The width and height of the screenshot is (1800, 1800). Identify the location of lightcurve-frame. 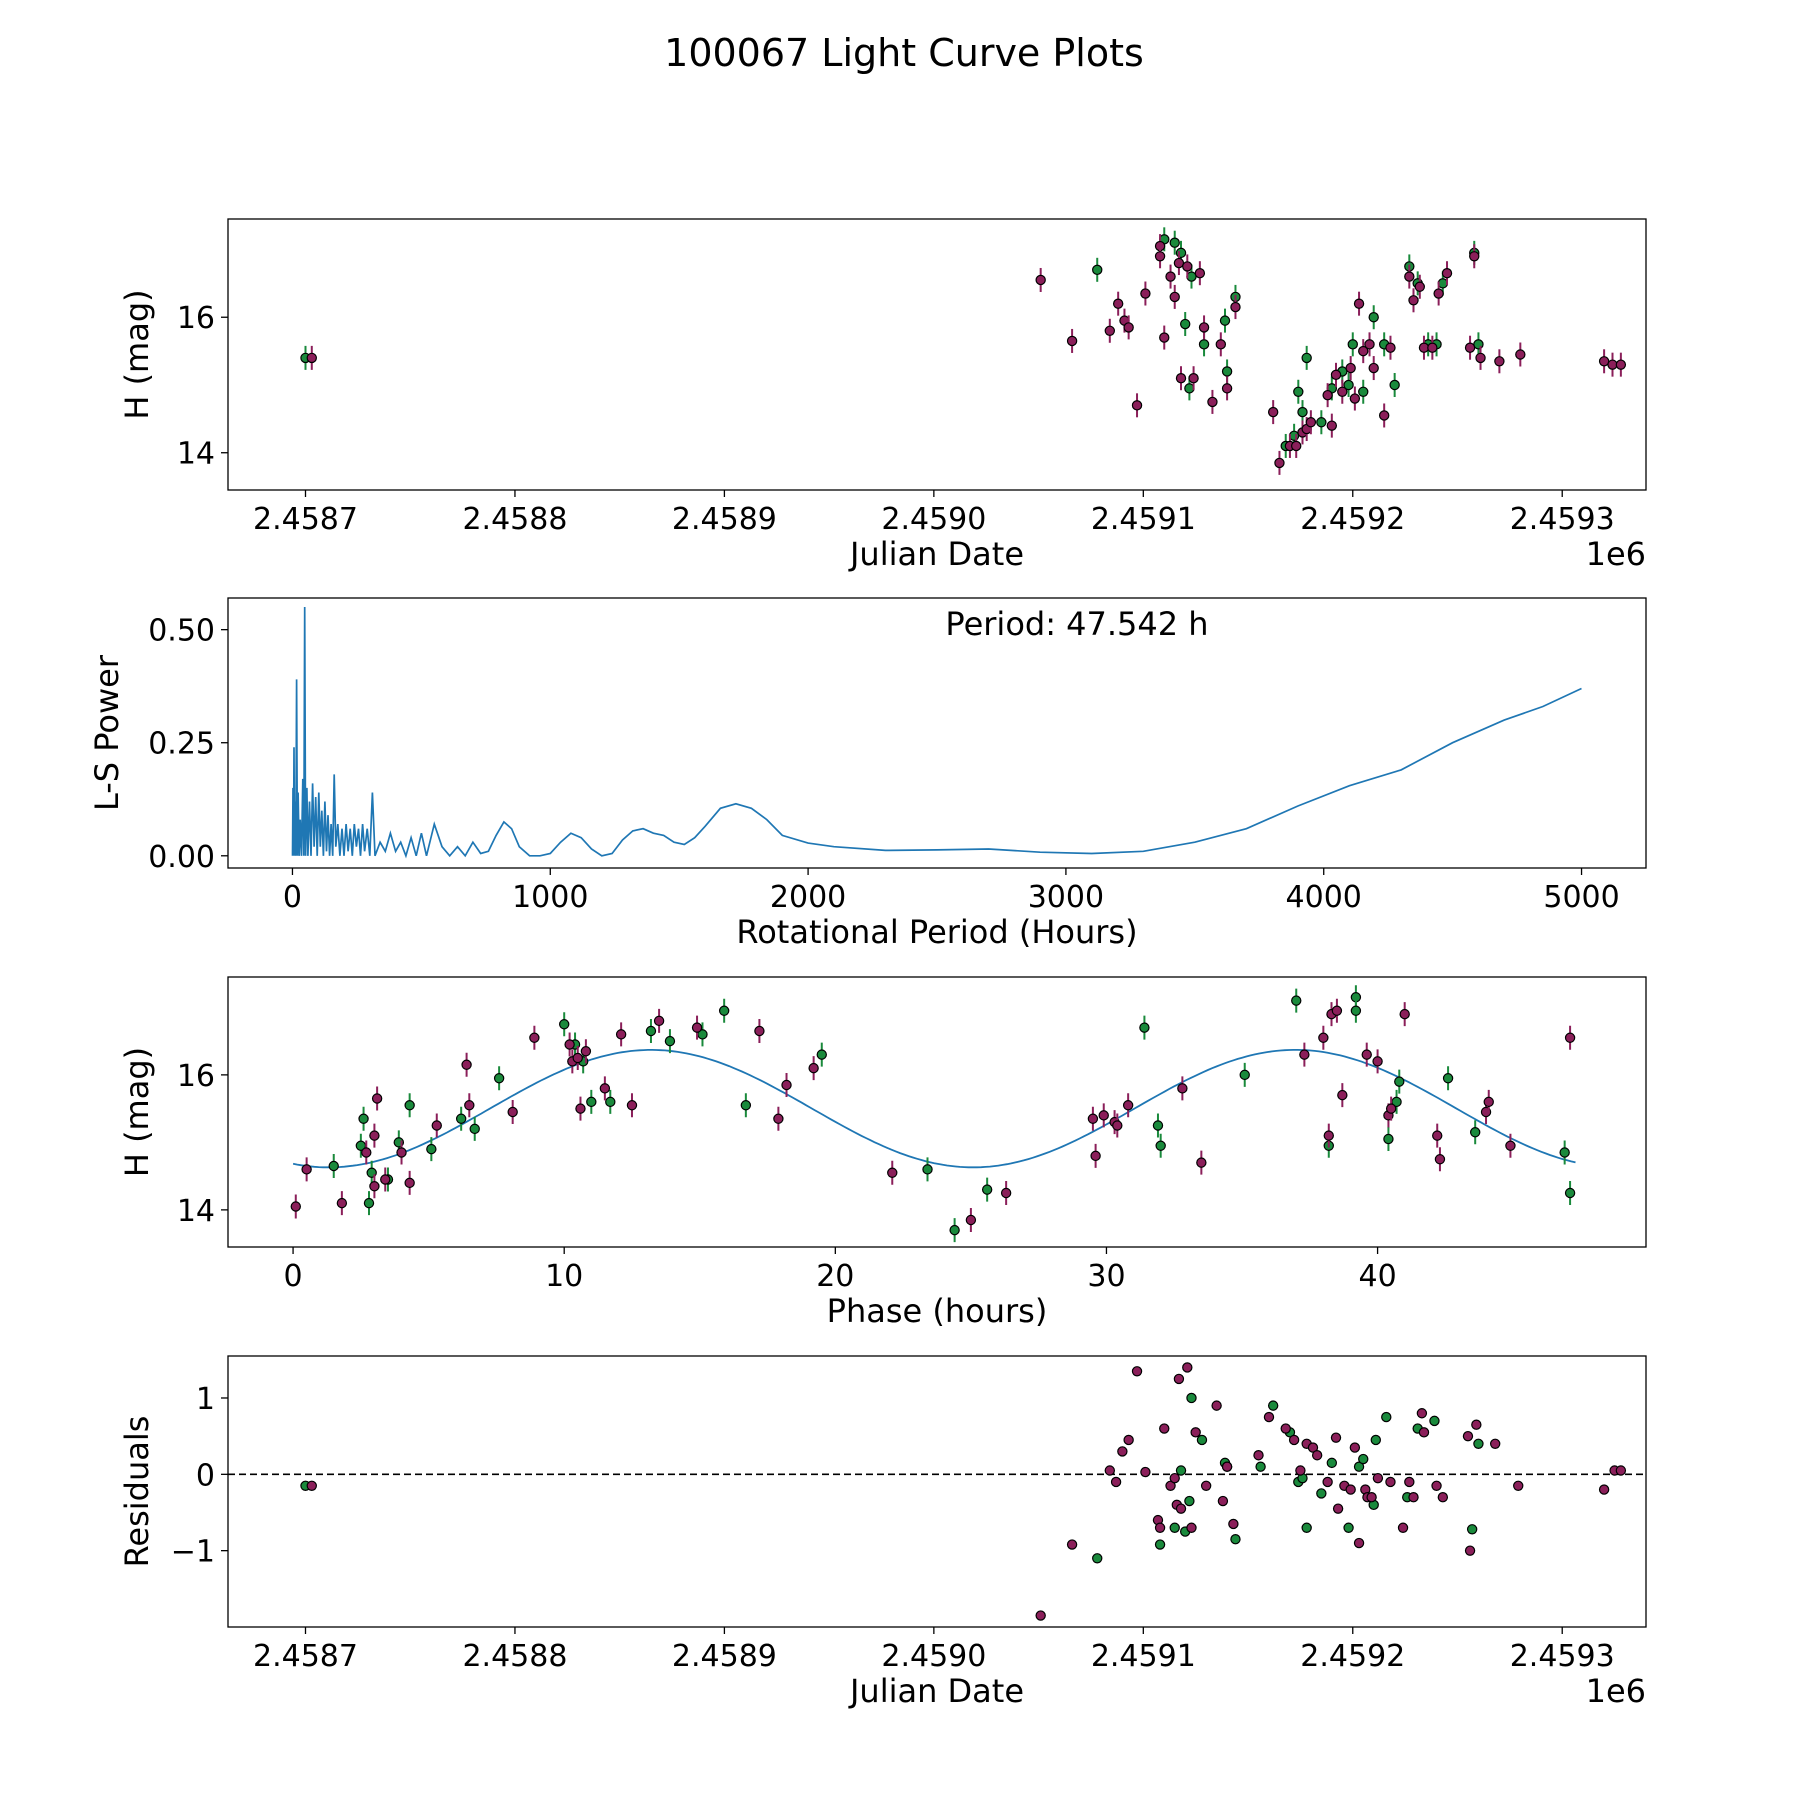
(937, 354).